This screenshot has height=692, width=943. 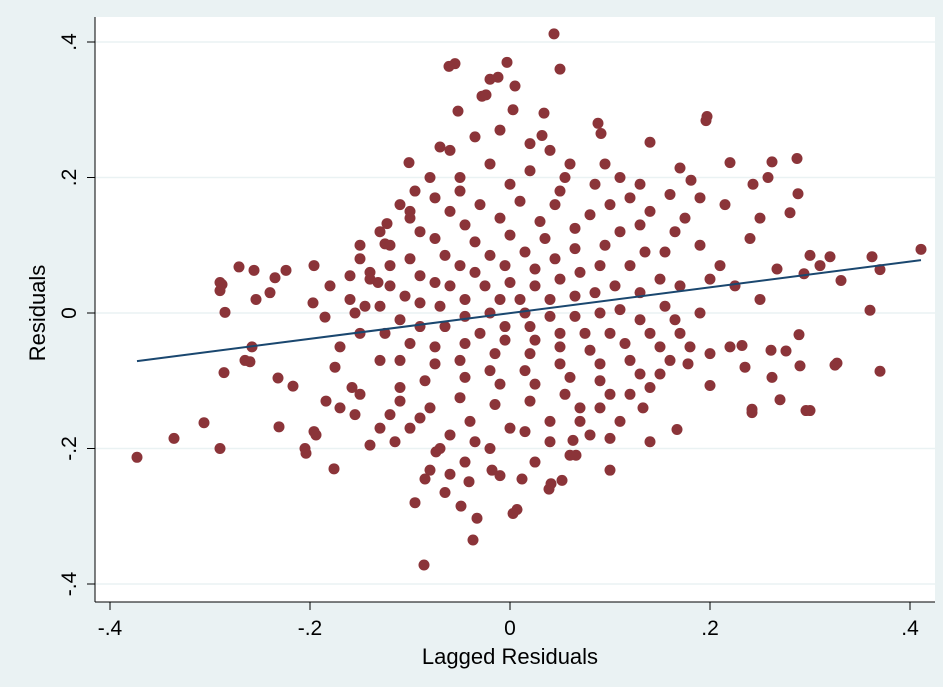 What do you see at coordinates (710, 628) in the screenshot?
I see `x-tick-label: .2` at bounding box center [710, 628].